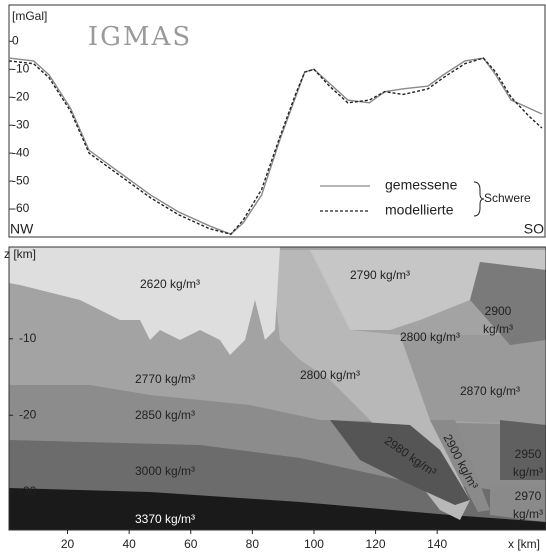 This screenshot has width=546, height=553. Describe the element at coordinates (21, 180) in the screenshot. I see `y-tick-label: -50` at that location.